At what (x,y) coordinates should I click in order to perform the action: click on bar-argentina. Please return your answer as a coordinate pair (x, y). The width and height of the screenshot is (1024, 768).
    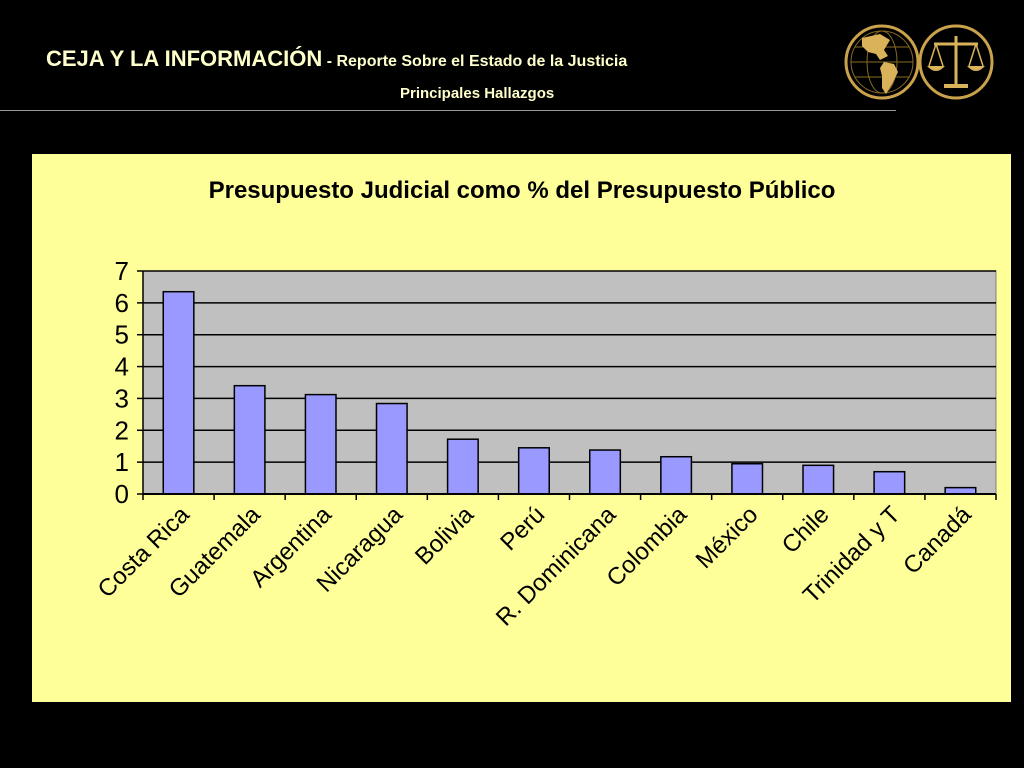
    Looking at the image, I should click on (320, 444).